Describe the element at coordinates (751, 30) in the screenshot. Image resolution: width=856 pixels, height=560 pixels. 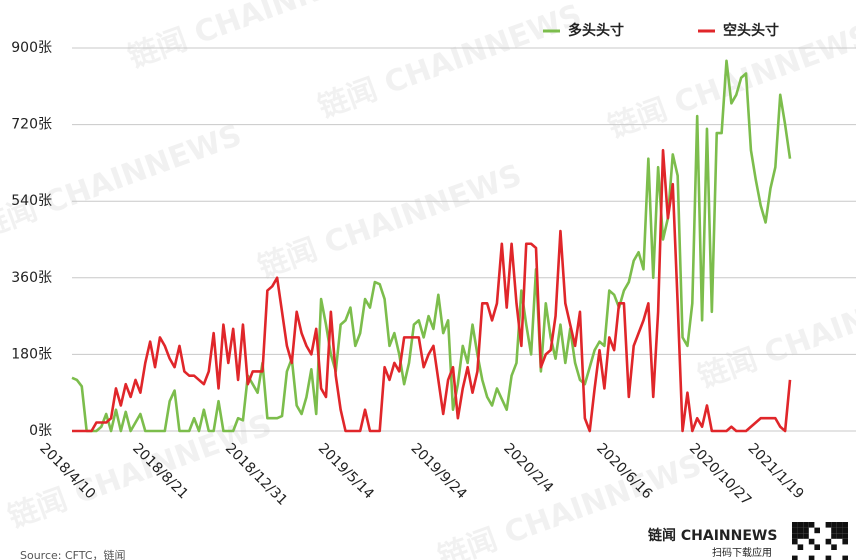
I see `legend-label: 空头头寸` at that location.